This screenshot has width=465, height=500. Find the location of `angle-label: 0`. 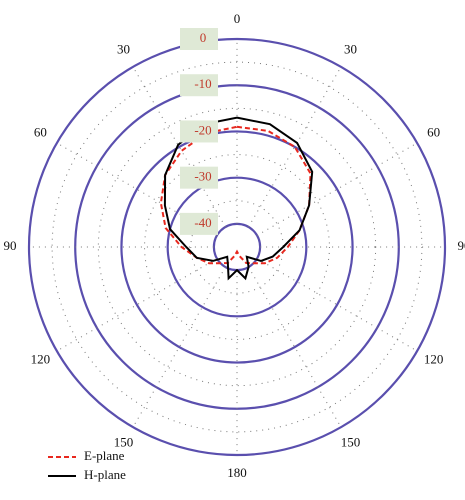

angle-label: 0 is located at coordinates (237, 18).